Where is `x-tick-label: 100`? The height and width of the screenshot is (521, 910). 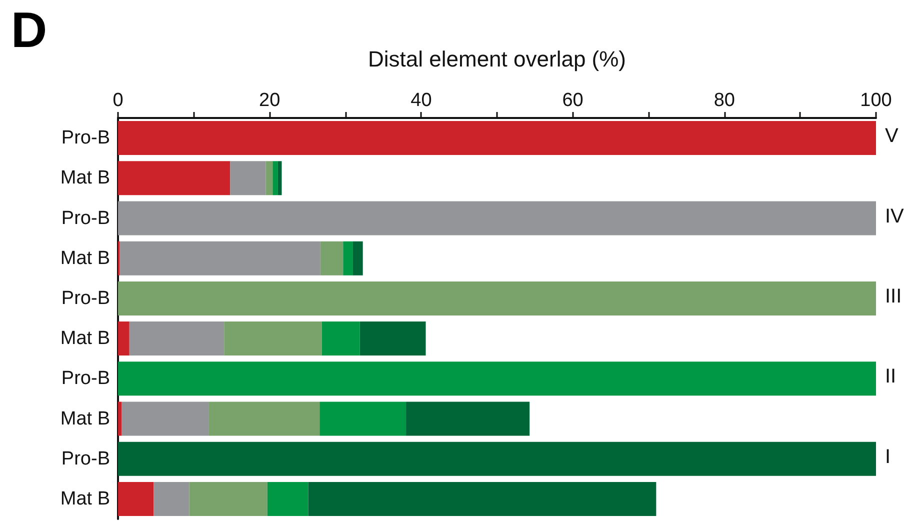 x-tick-label: 100 is located at coordinates (876, 100).